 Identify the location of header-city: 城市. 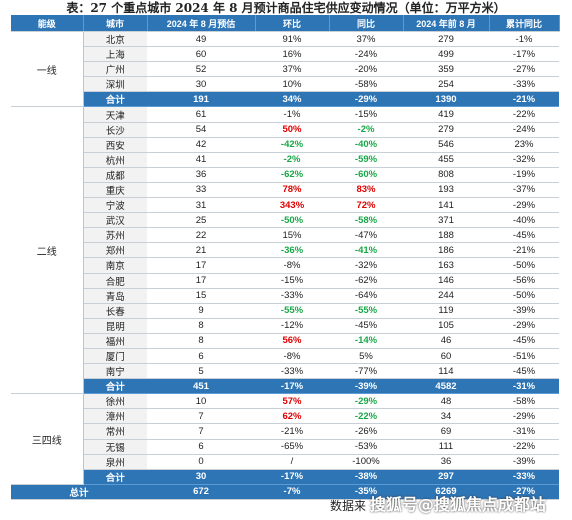
(115, 23).